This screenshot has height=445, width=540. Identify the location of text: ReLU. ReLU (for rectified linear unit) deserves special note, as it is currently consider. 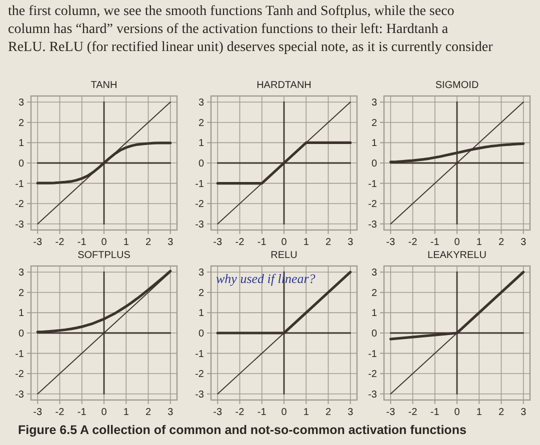
(251, 47).